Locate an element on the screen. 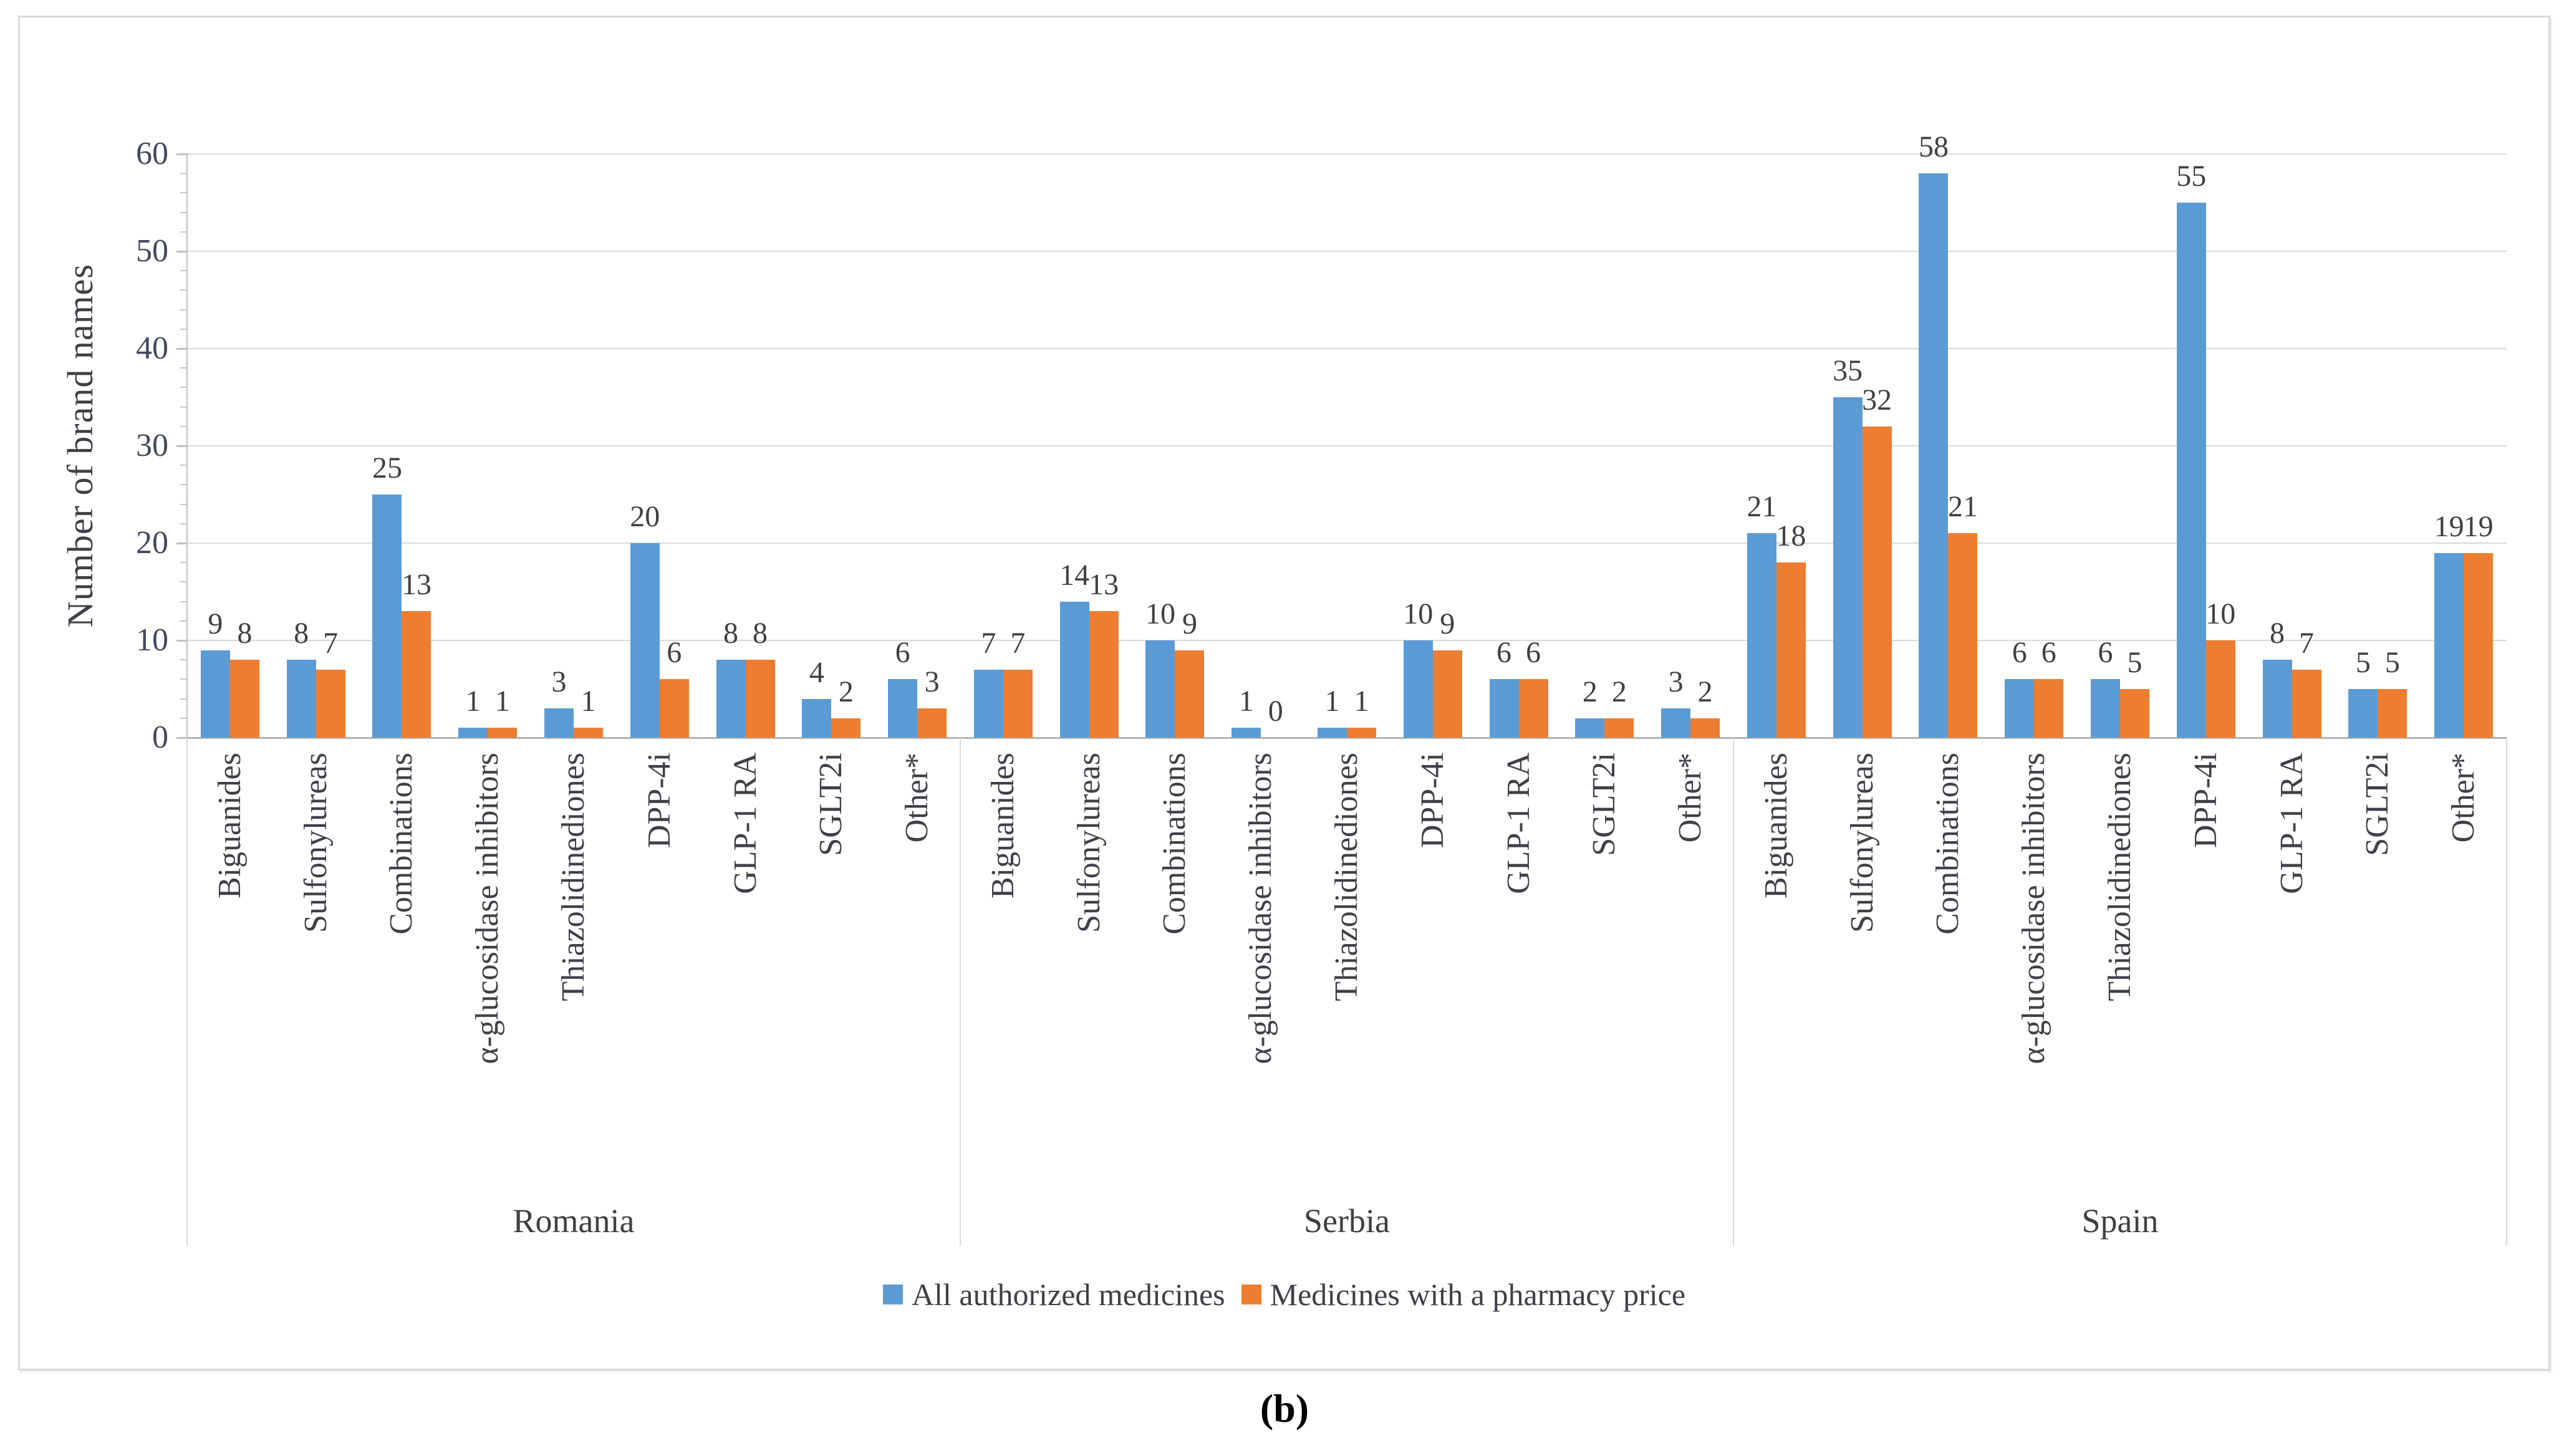 The width and height of the screenshot is (2569, 1456). y-tick-label: 40 is located at coordinates (152, 348).